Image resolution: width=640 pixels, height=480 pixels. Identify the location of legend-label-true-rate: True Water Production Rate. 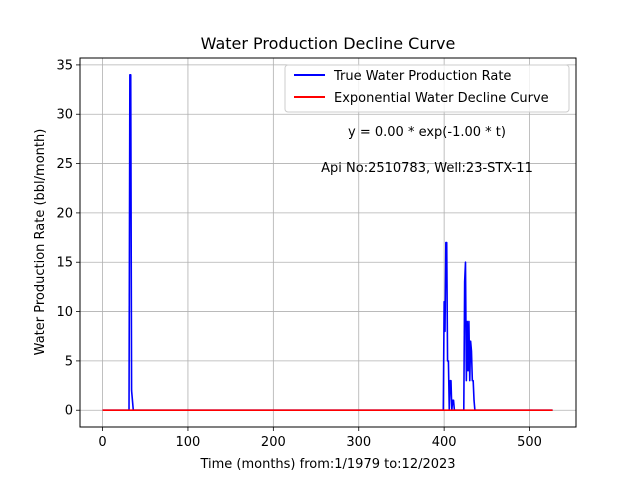
(422, 76).